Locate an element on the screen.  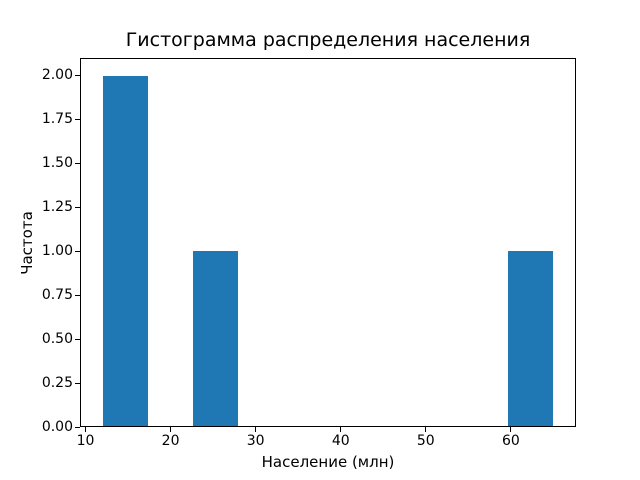
y-tick-label: 0.00 is located at coordinates (57, 426).